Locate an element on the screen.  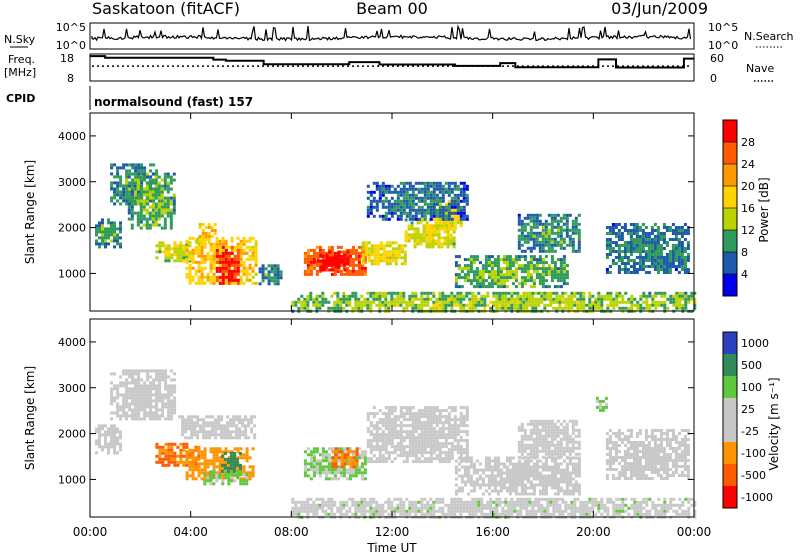
freq-left-tick-bottom: 8 is located at coordinates (70, 78).